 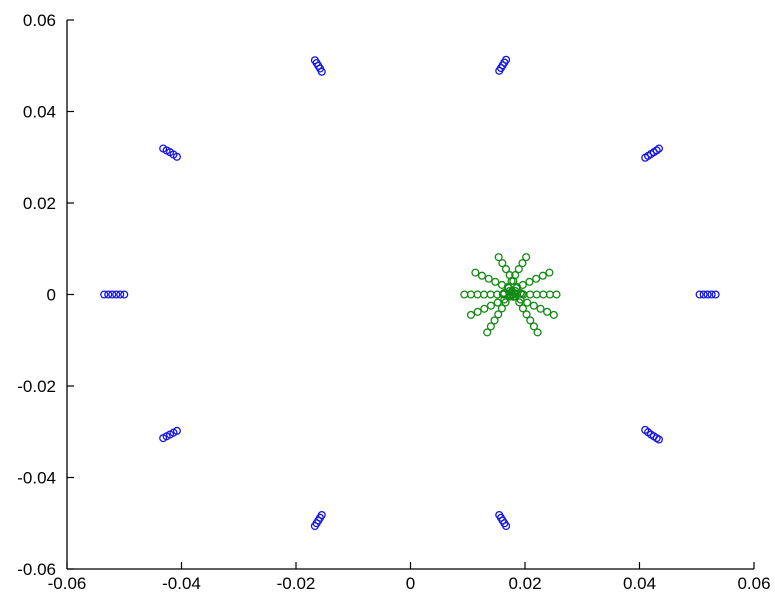 I want to click on y-tick-label: -0.02, so click(x=36, y=386).